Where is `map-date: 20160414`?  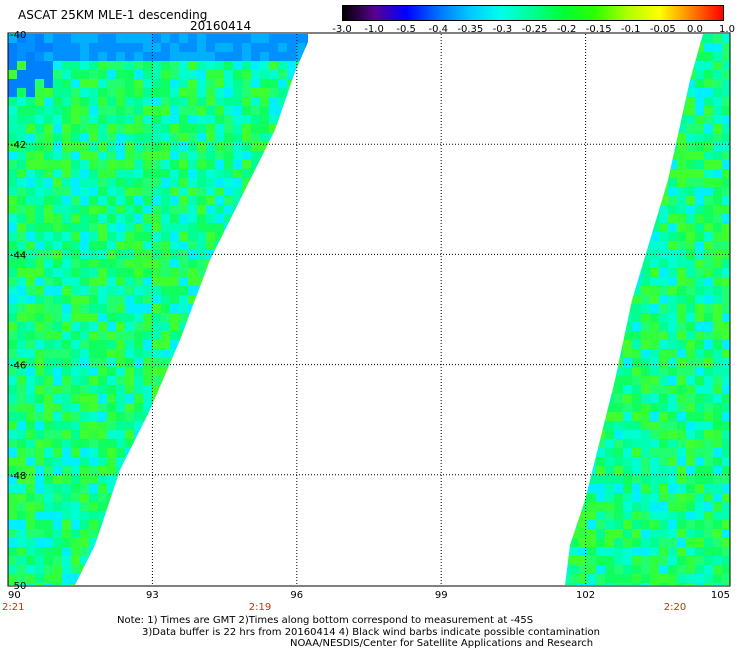
map-date: 20160414 is located at coordinates (221, 26).